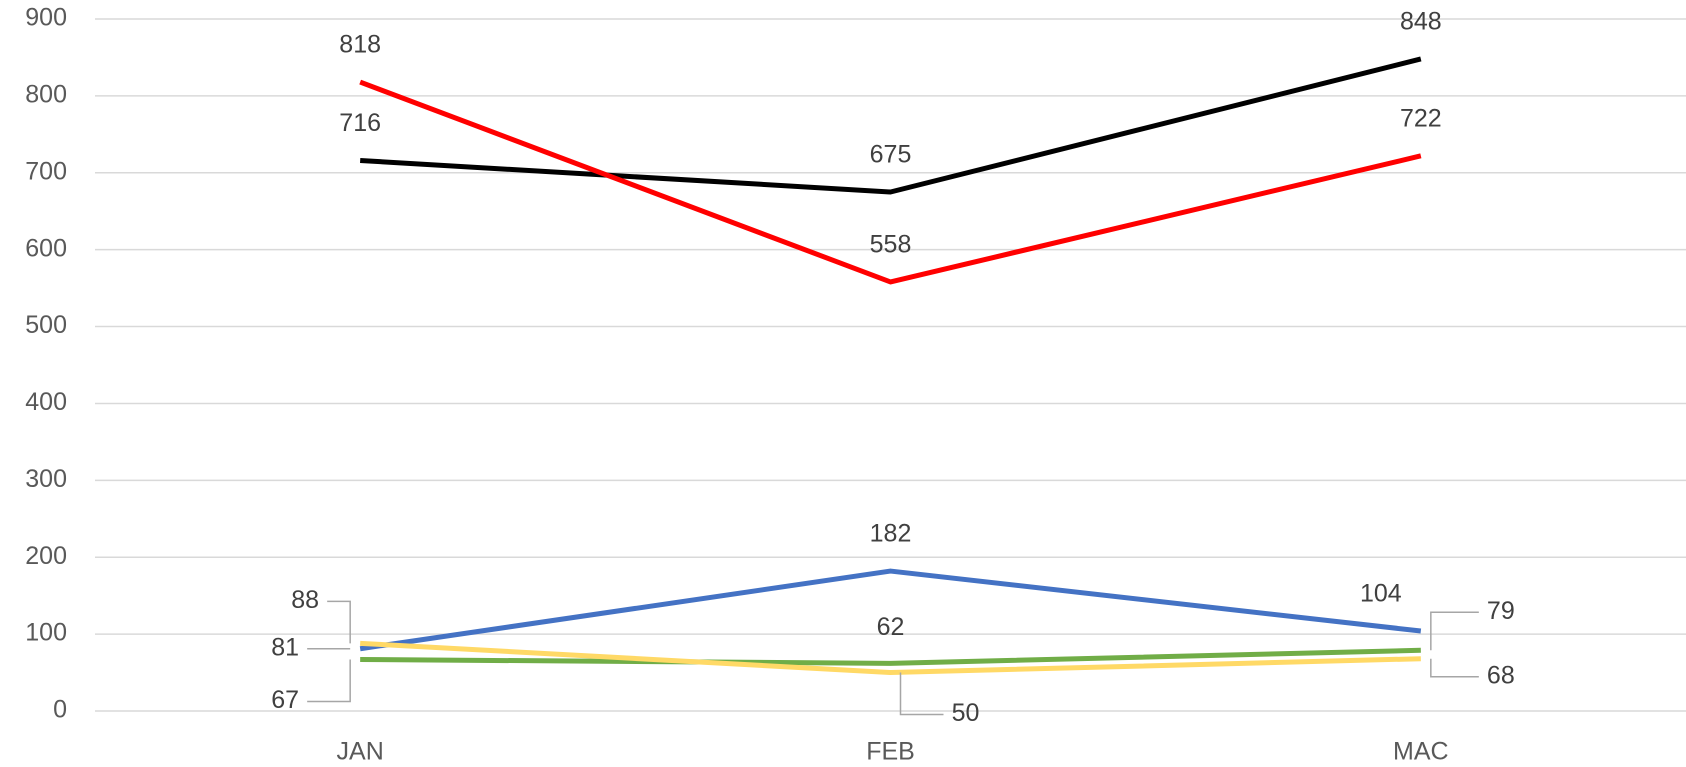 The width and height of the screenshot is (1686, 767). What do you see at coordinates (60, 710) in the screenshot?
I see `y-tick-label: 0` at bounding box center [60, 710].